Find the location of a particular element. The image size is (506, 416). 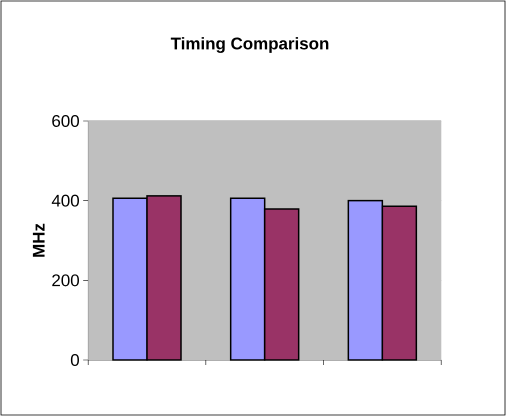

y-axis-title: MHz is located at coordinates (38, 240).